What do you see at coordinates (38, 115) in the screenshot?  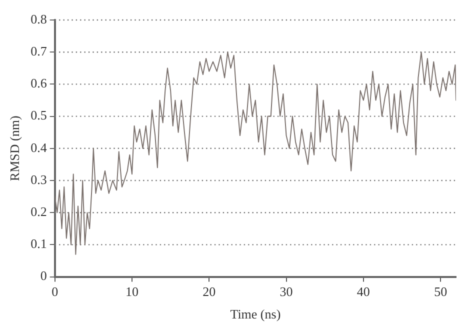 I see `y-tick-label: 0.5` at bounding box center [38, 115].